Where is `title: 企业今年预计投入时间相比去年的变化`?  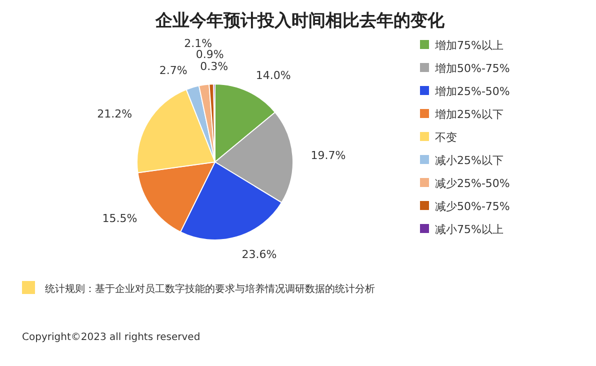 title: 企业今年预计投入时间相比去年的变化 is located at coordinates (300, 21).